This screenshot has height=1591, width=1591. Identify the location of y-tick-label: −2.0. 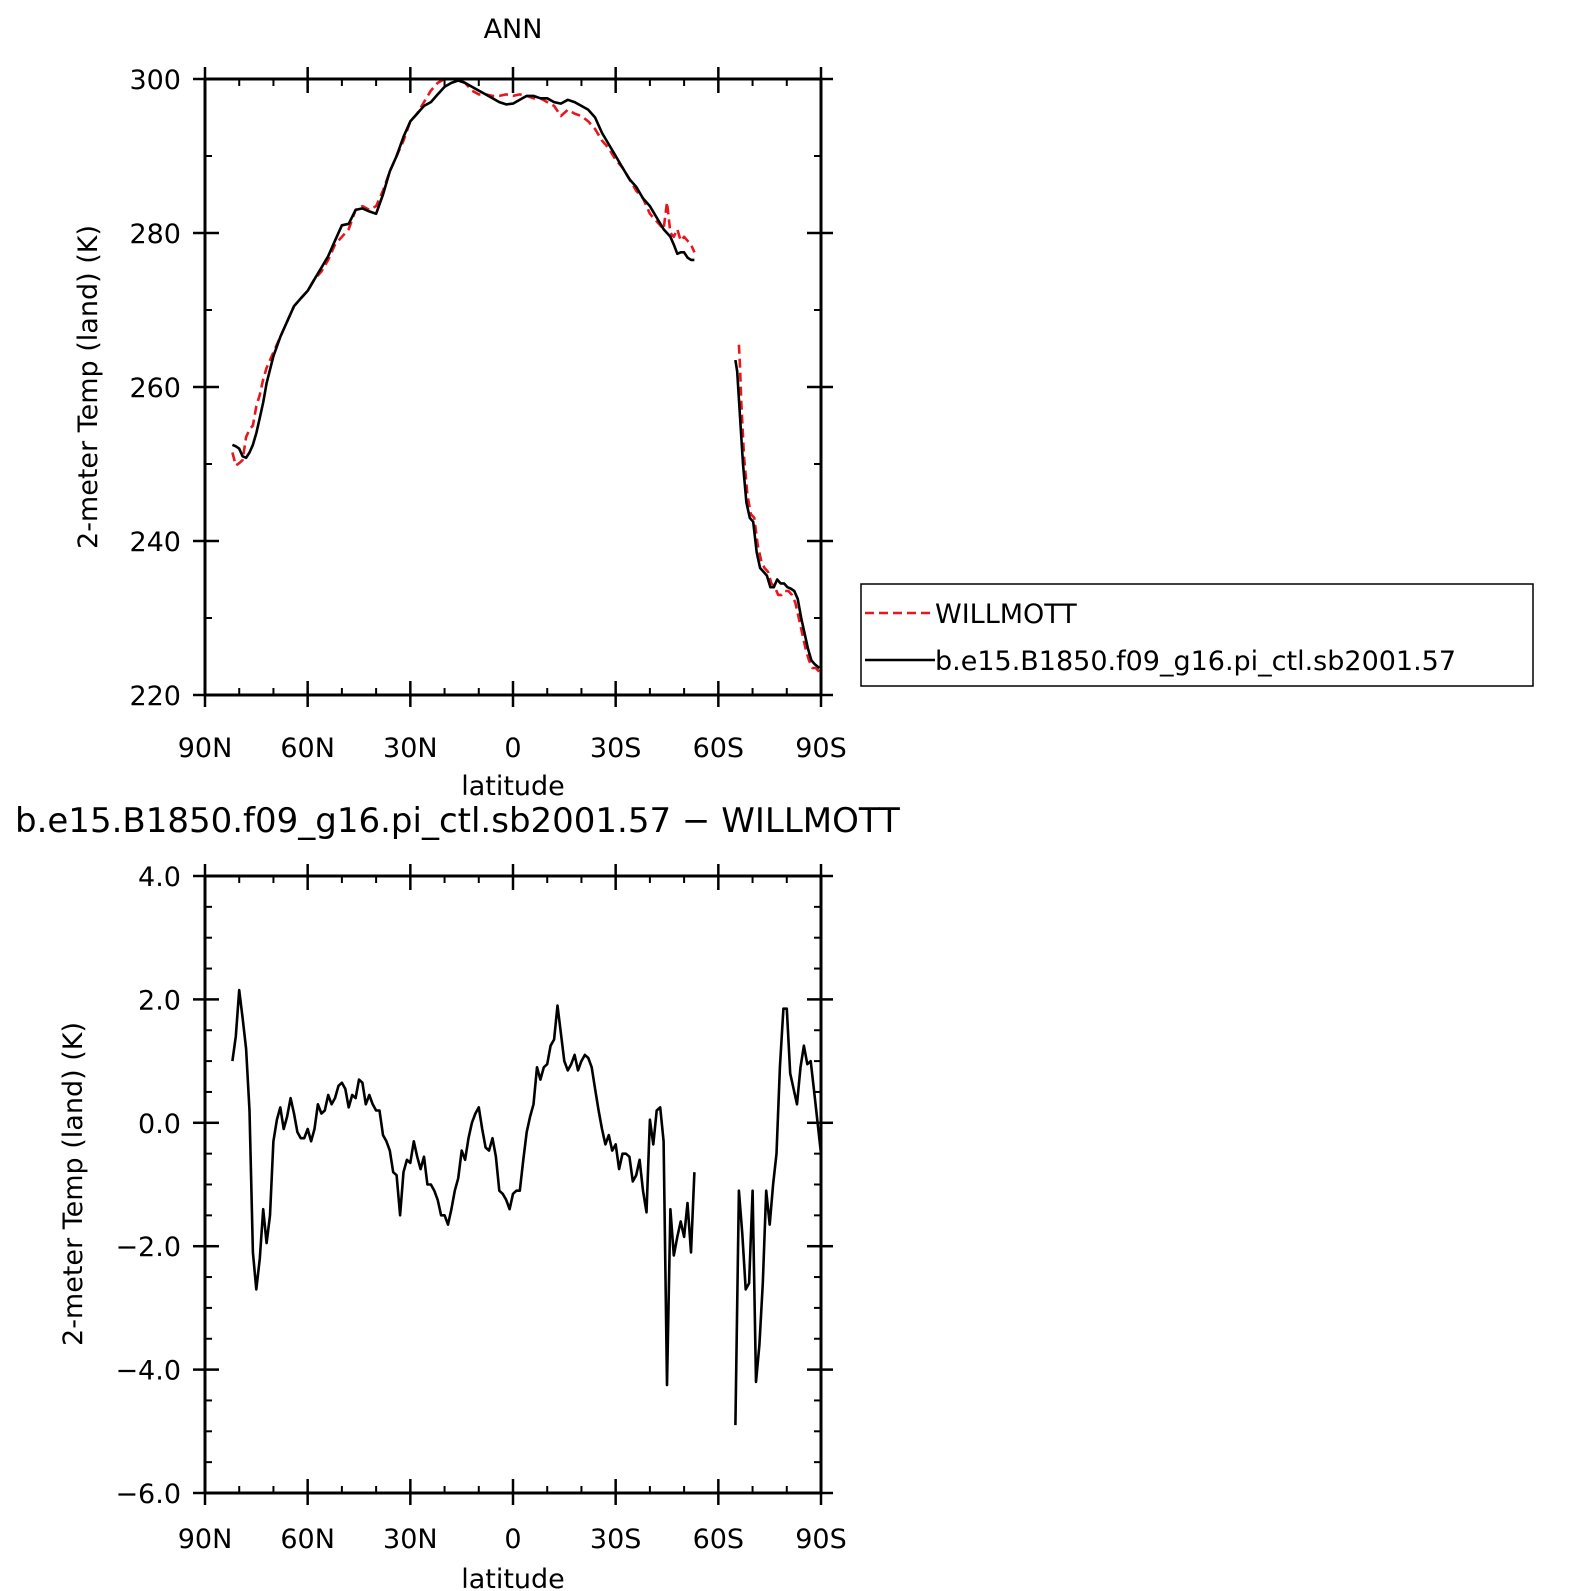
(148, 1247).